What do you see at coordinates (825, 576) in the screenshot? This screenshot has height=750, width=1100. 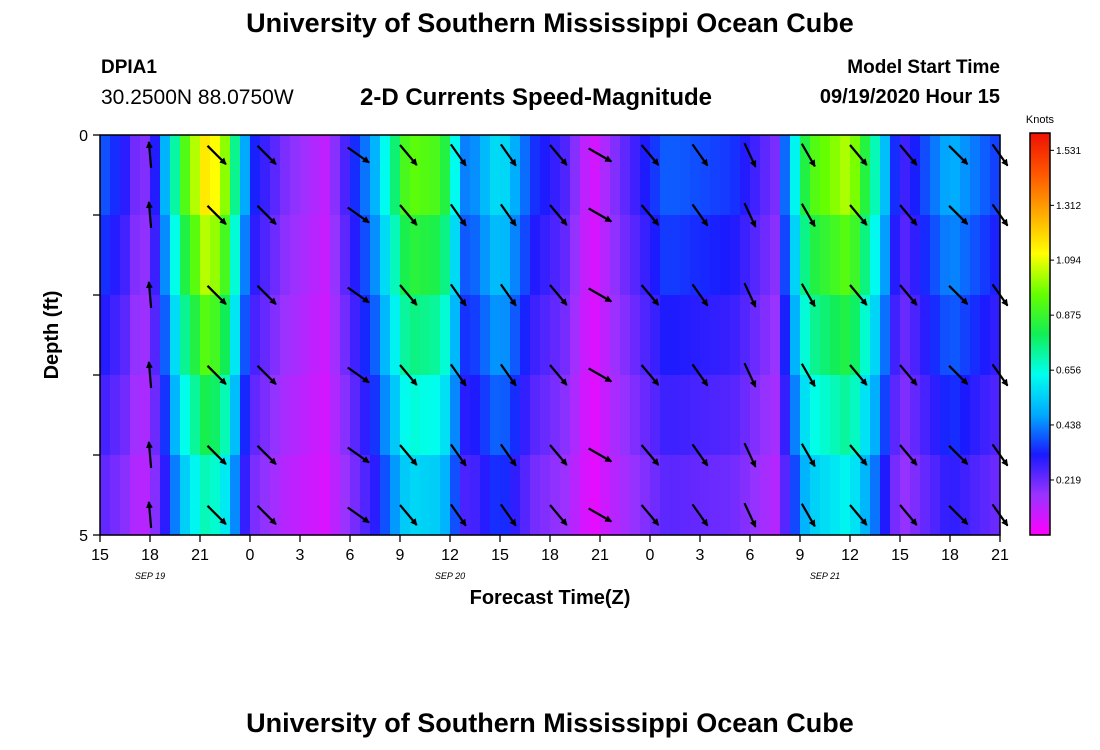 I see `date-label: SEP 21` at bounding box center [825, 576].